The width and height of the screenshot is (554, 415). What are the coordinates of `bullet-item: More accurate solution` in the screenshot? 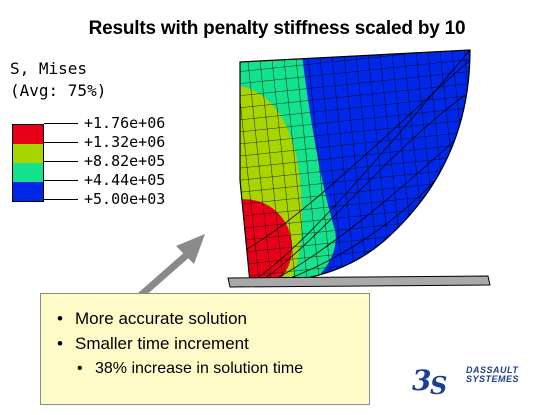 It's located at (213, 318).